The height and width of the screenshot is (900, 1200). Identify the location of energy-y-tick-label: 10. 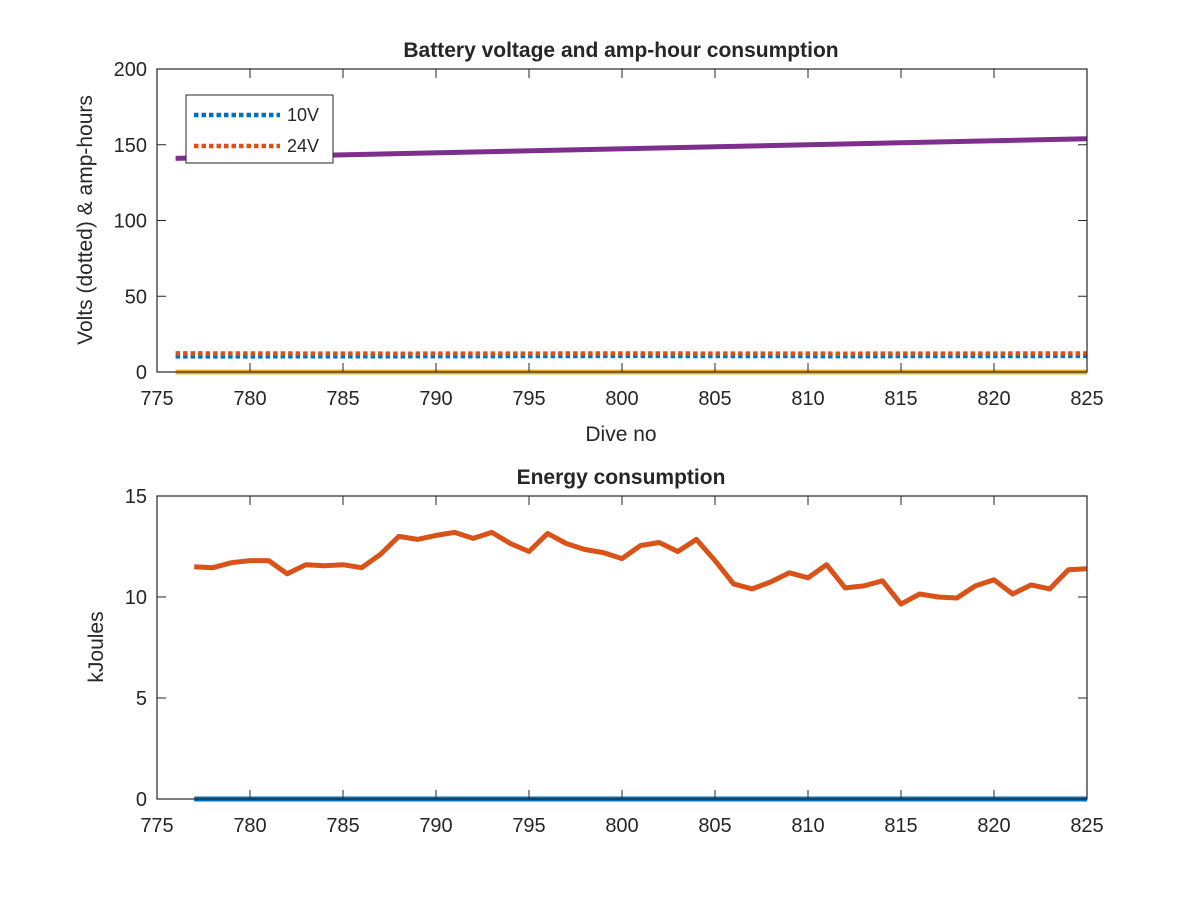
(136, 598).